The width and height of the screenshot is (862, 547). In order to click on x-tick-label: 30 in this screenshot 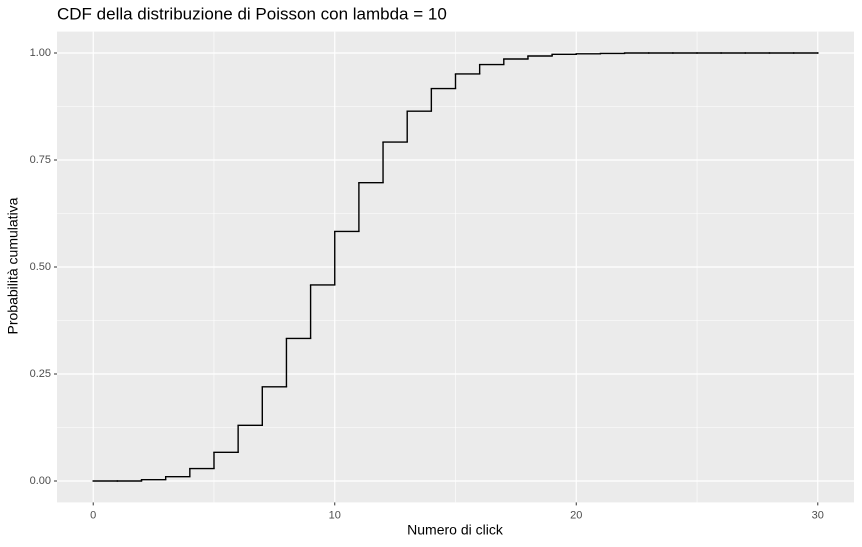, I will do `click(818, 515)`.